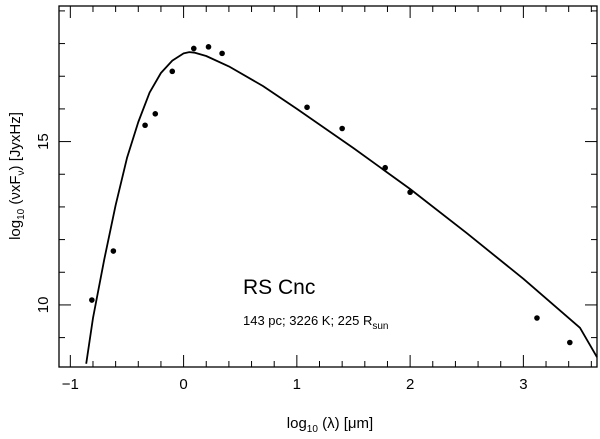 The image size is (600, 439). I want to click on y-axis-label-text2: ) [JyxHz], so click(15, 141).